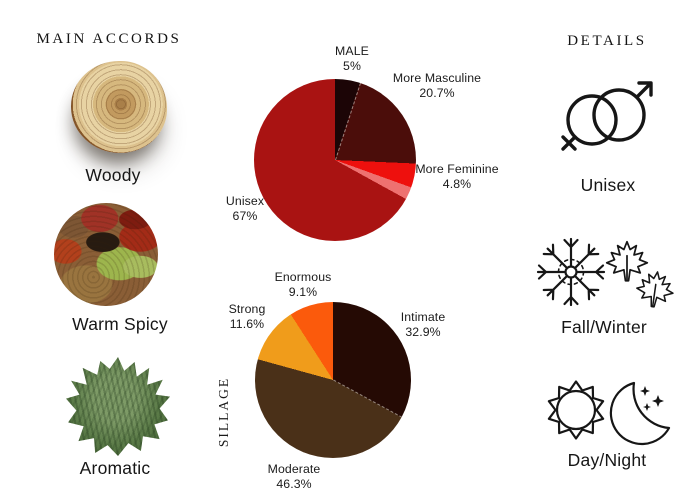 Image resolution: width=700 pixels, height=500 pixels. I want to click on sillage-label-moderate: Moderate 46.3%, so click(294, 476).